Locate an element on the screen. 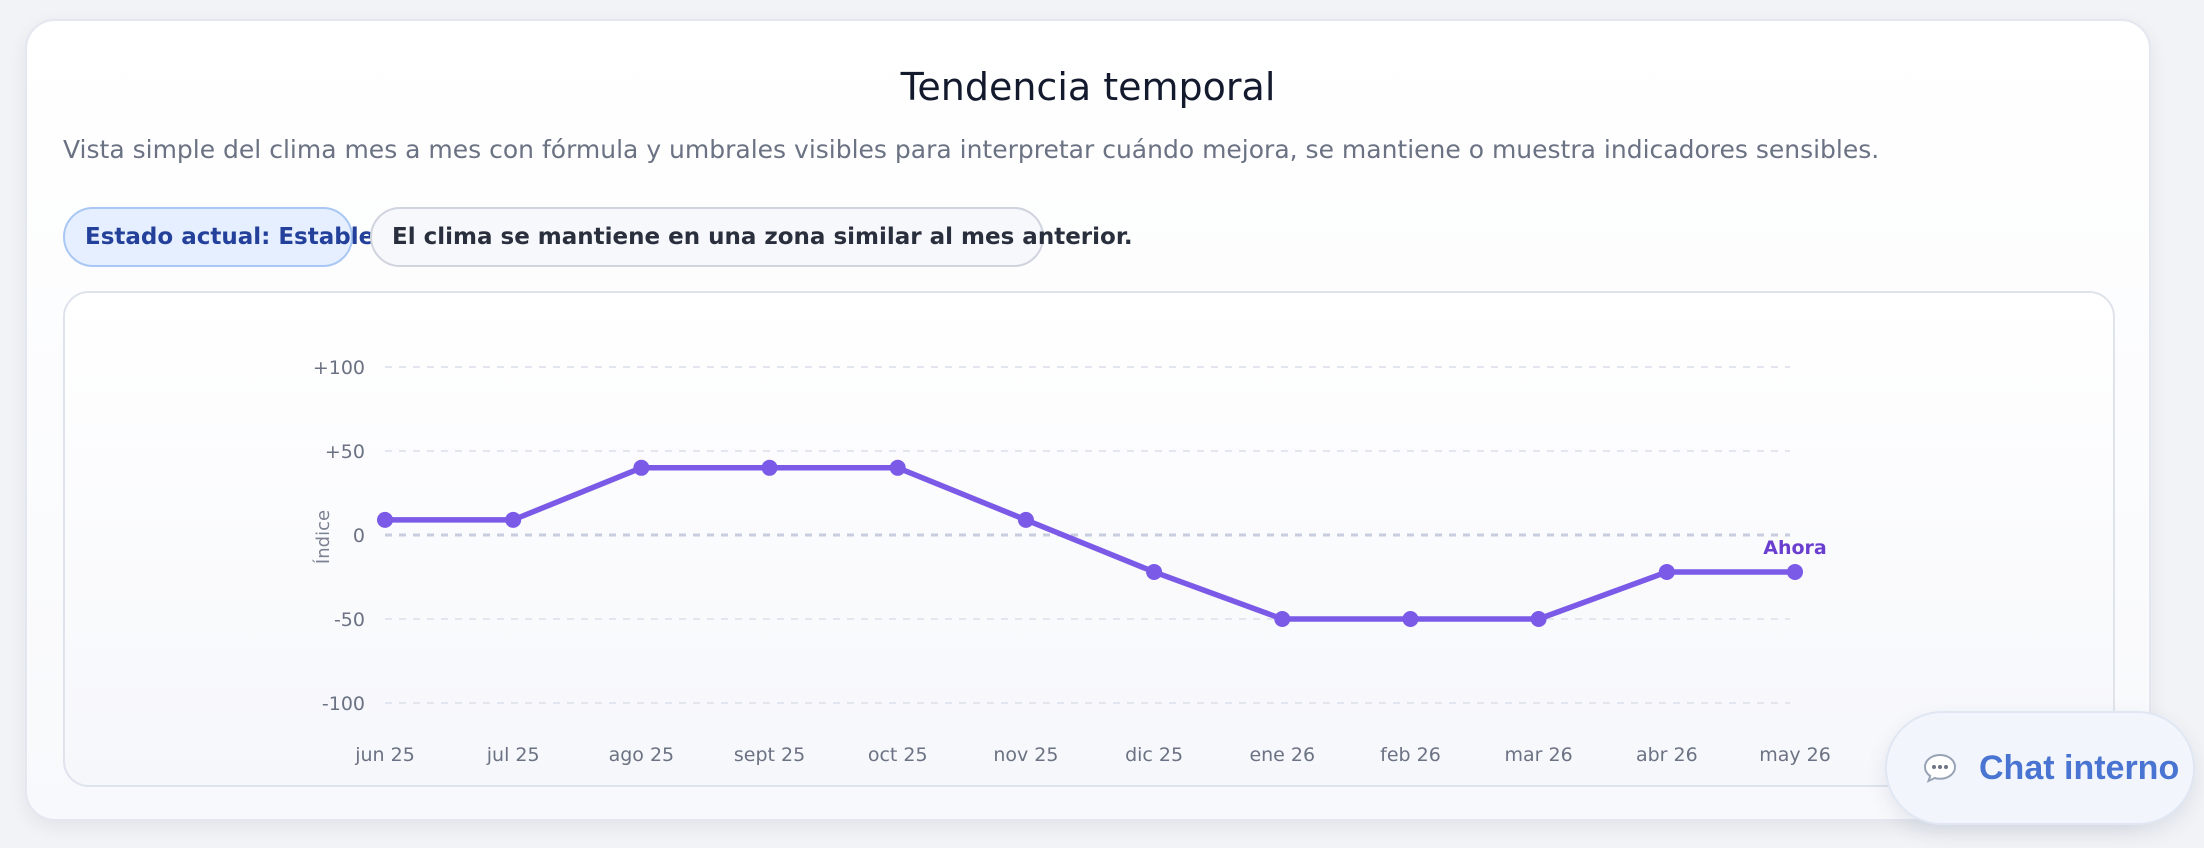  x-tick-label: jul 25 is located at coordinates (513, 755).